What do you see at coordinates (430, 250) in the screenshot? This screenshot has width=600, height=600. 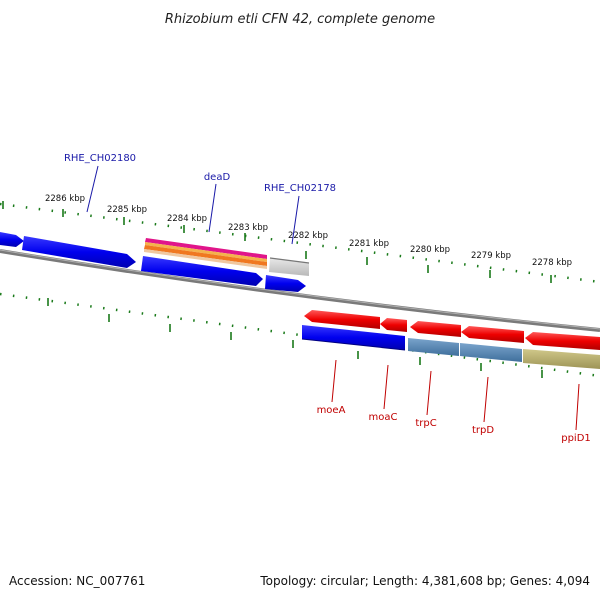 I see `tick-label-2280: 2280 kbp` at bounding box center [430, 250].